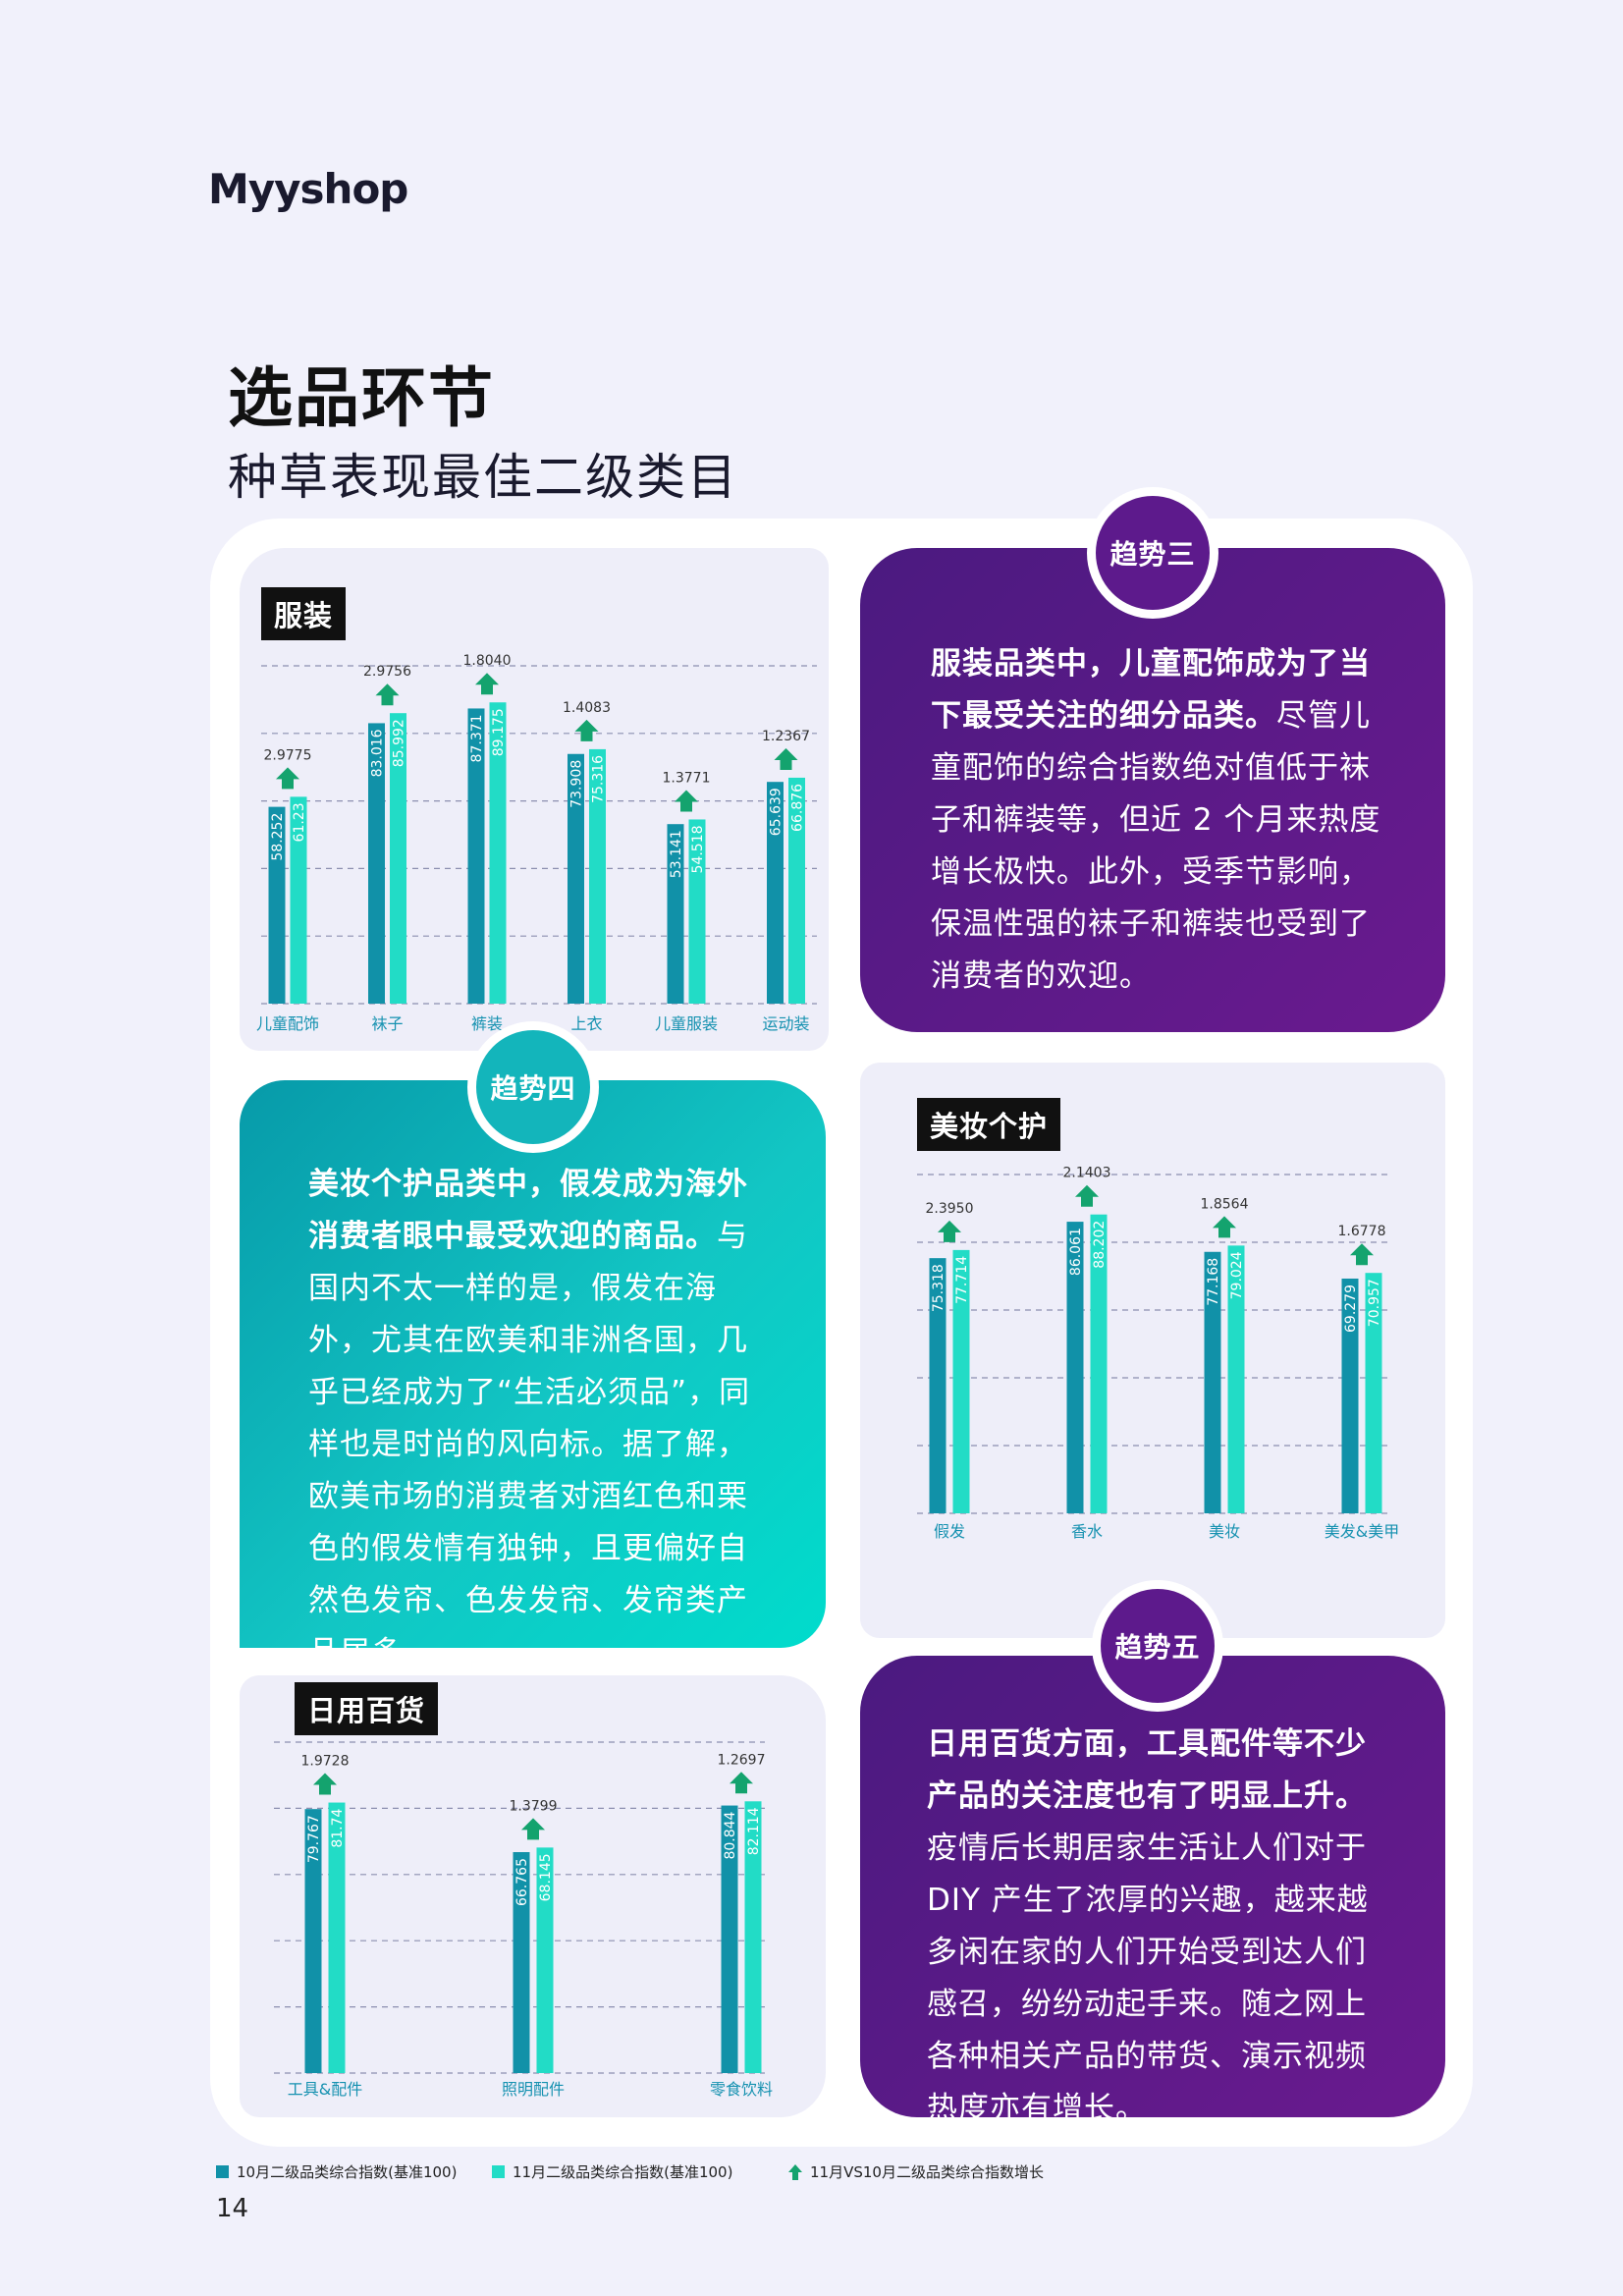 This screenshot has height=2296, width=1623. Describe the element at coordinates (1362, 1531) in the screenshot. I see `category-tick-label: 美发&美甲` at that location.